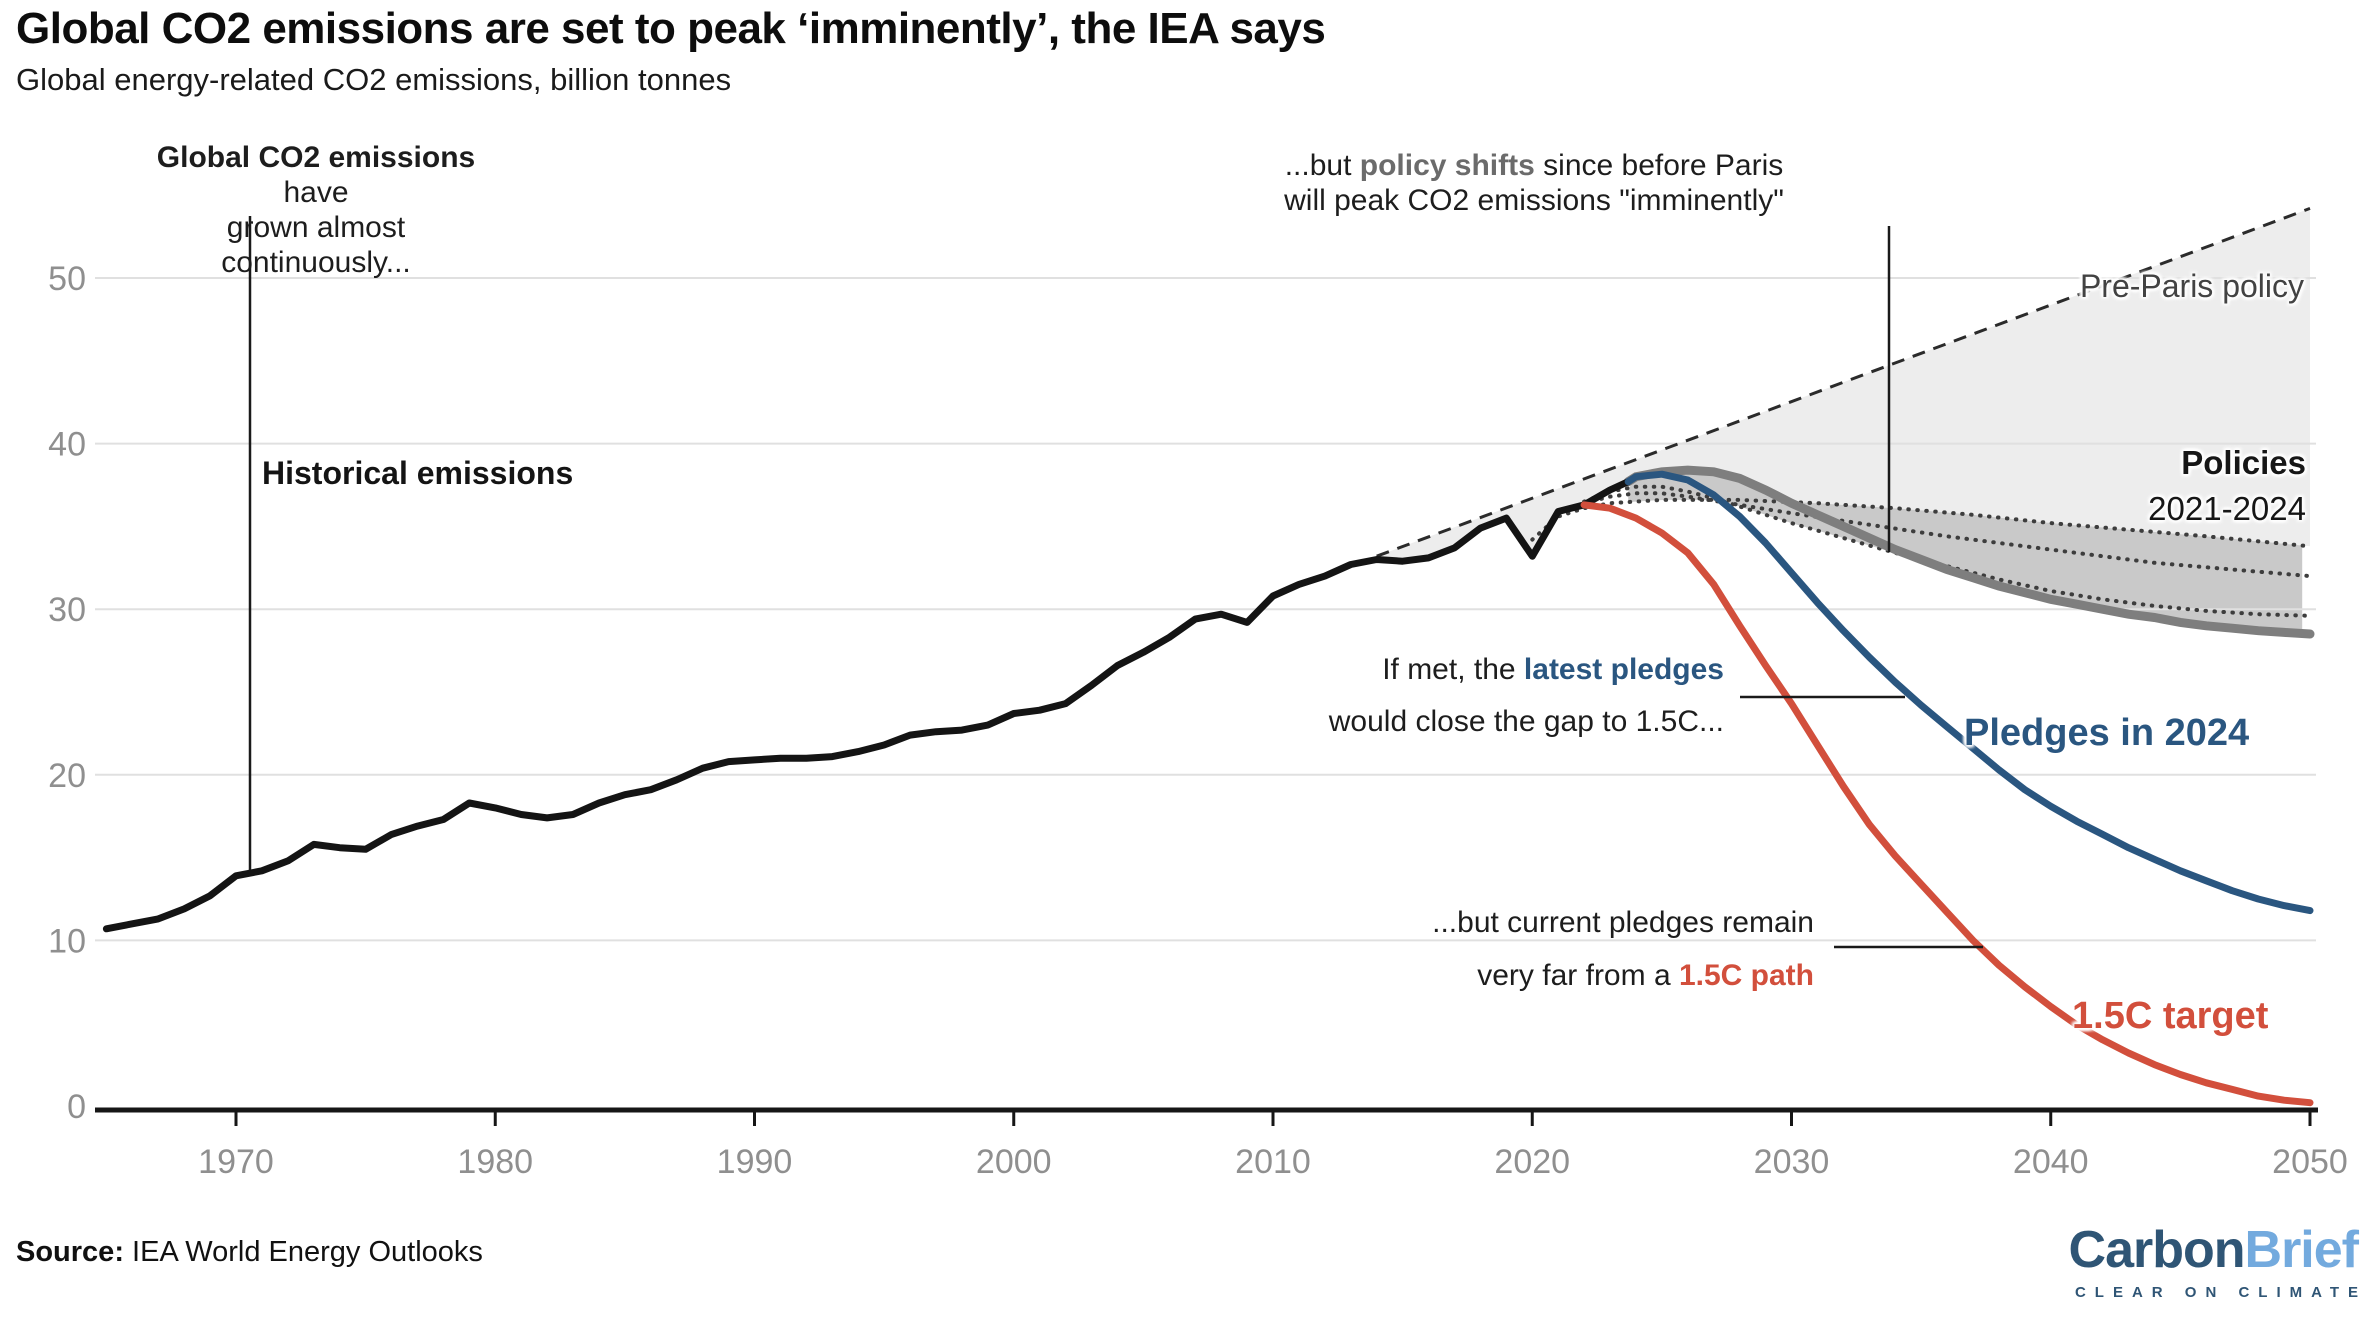  What do you see at coordinates (2310, 1162) in the screenshot?
I see `x-tick-label: 2050` at bounding box center [2310, 1162].